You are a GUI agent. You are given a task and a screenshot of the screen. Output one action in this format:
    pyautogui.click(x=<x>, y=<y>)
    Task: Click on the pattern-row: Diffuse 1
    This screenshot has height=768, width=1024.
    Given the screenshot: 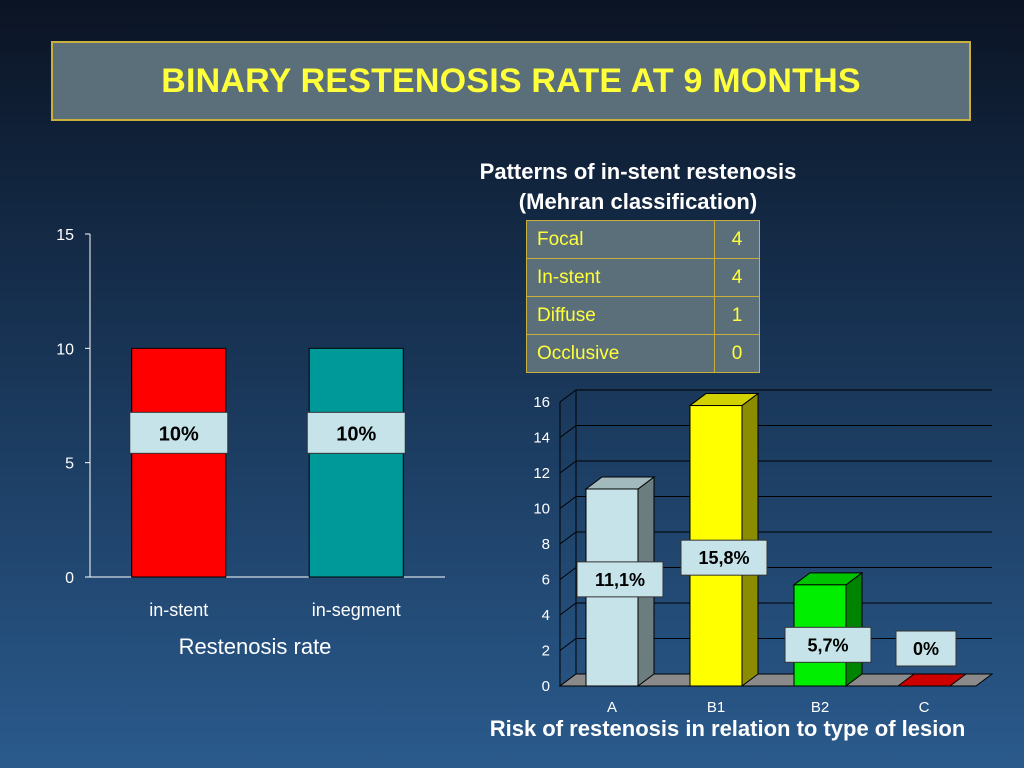 What is the action you would take?
    pyautogui.click(x=643, y=315)
    